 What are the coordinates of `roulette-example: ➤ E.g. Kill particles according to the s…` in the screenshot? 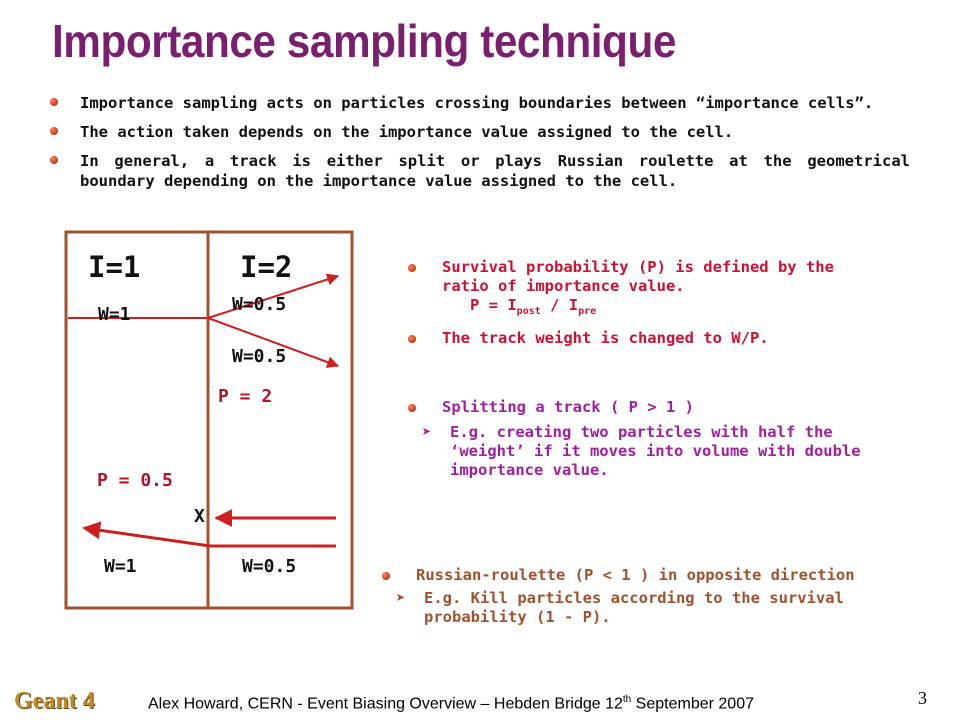 It's located at (642, 608).